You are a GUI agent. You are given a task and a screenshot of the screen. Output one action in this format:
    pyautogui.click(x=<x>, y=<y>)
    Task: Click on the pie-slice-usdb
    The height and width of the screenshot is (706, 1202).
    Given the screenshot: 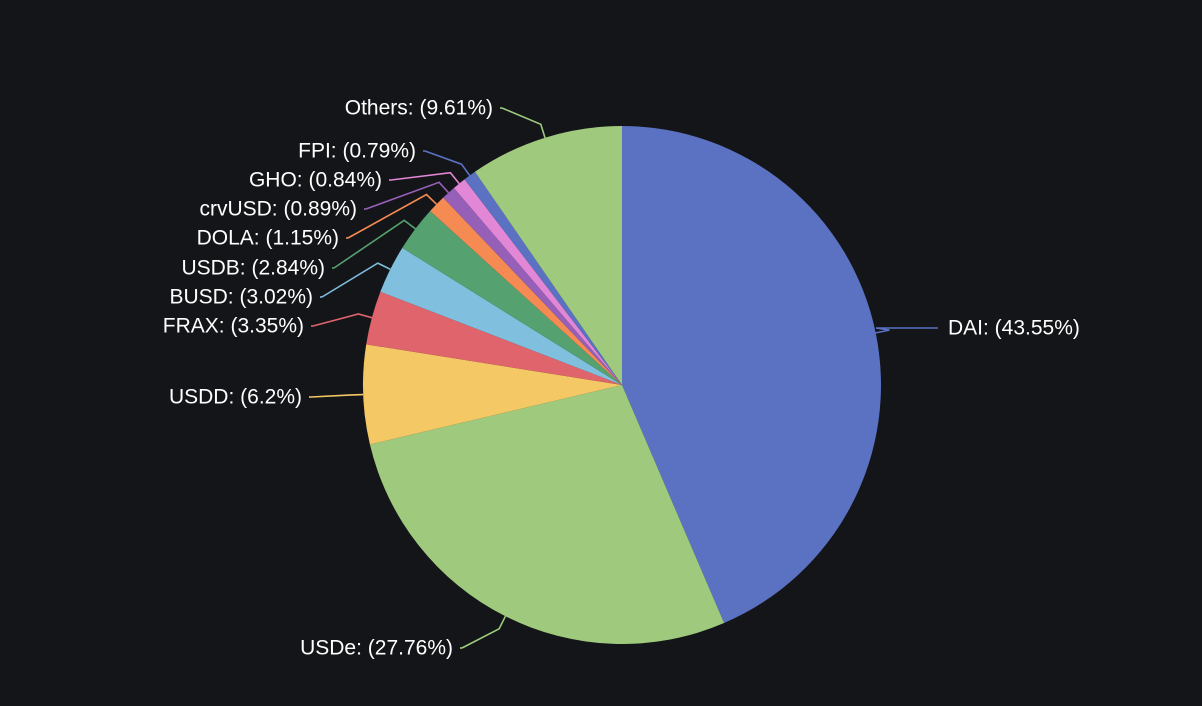 What is the action you would take?
    pyautogui.click(x=512, y=298)
    